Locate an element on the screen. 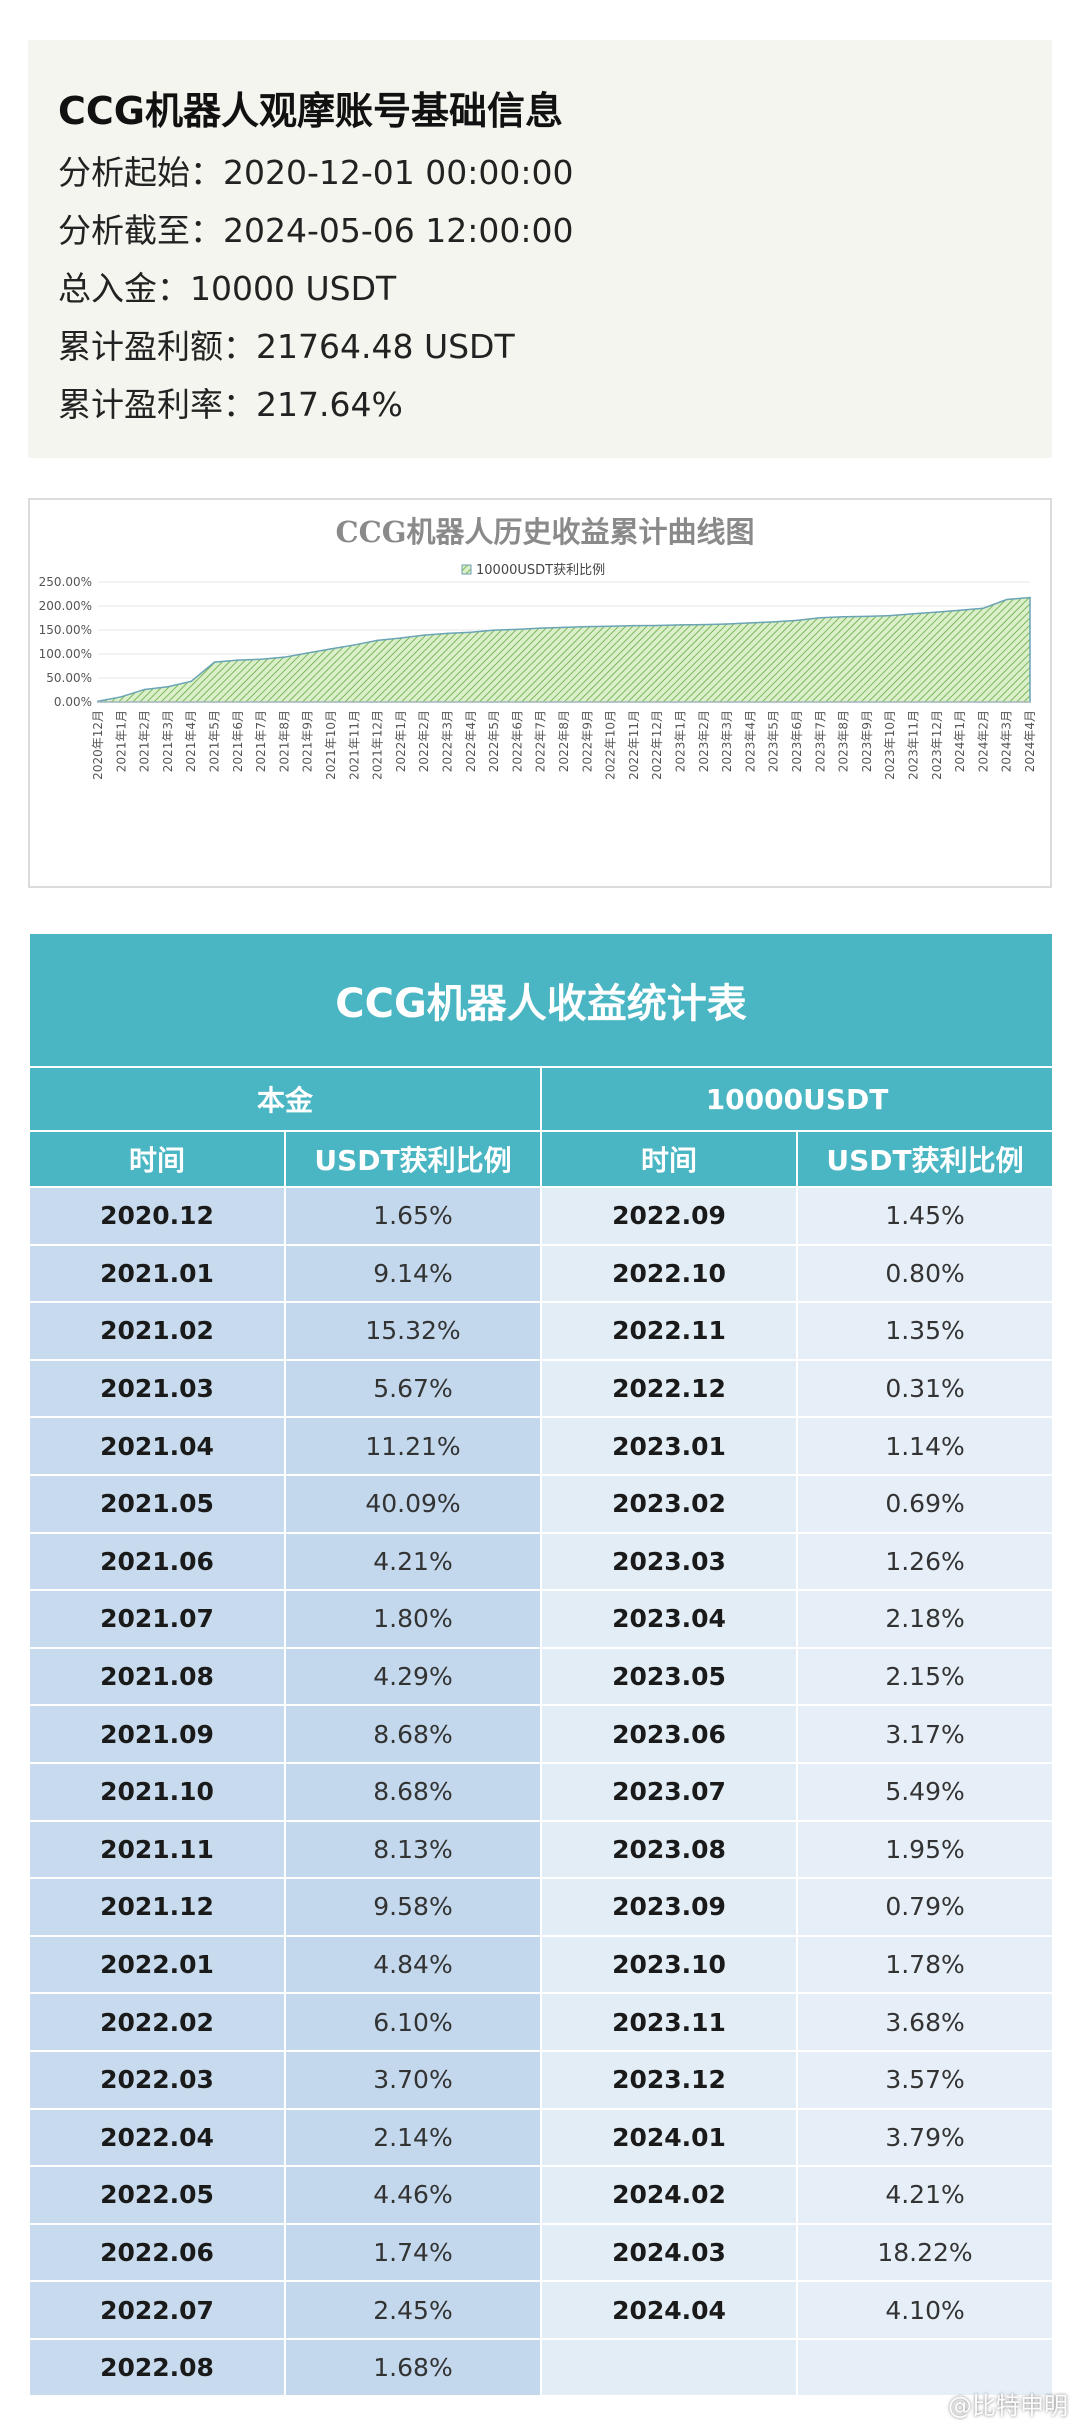 The image size is (1080, 2430). x-tick-label: 2022年6月 is located at coordinates (517, 741).